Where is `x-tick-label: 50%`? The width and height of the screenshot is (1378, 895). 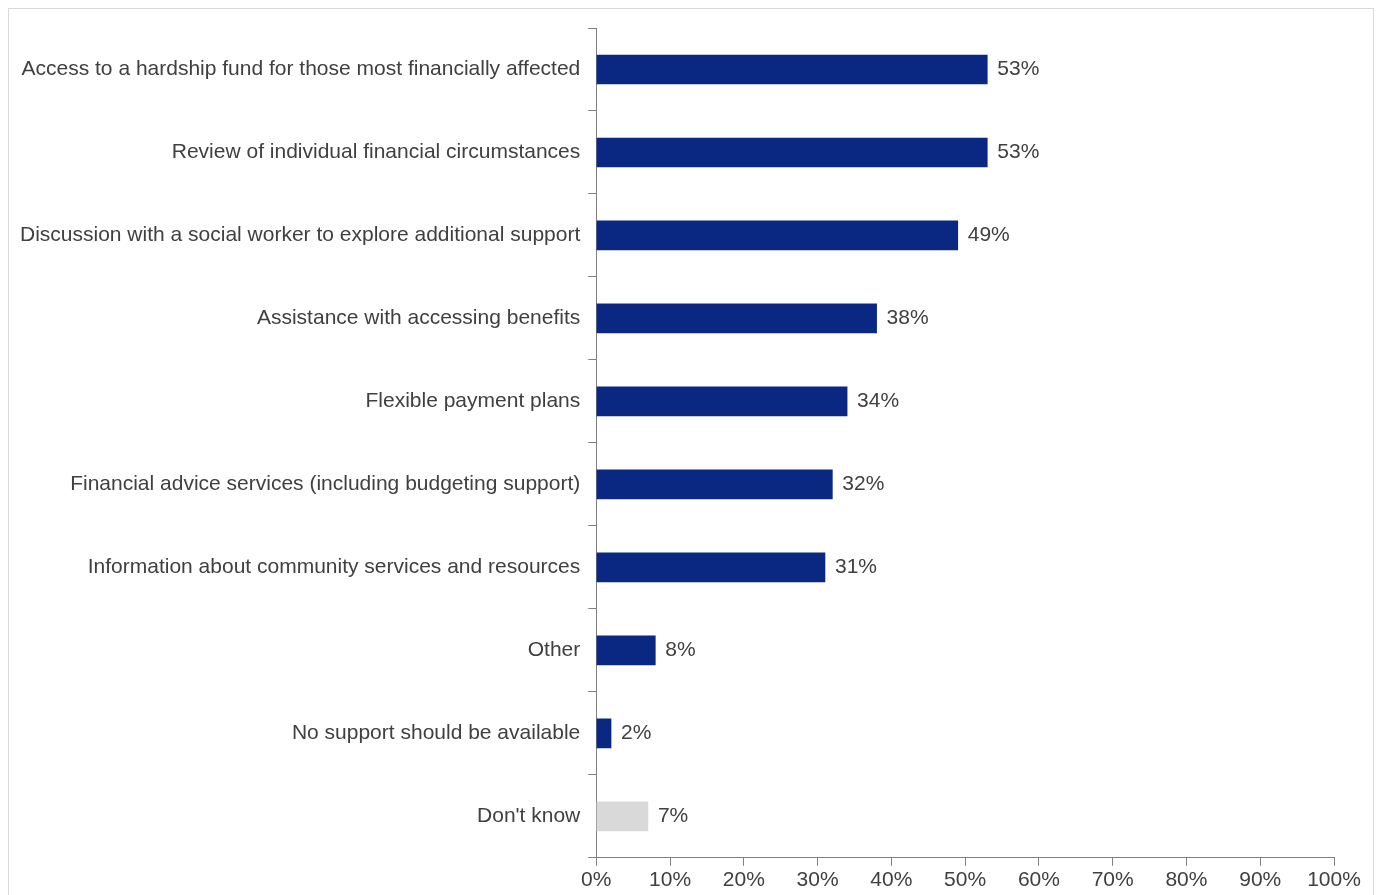
x-tick-label: 50% is located at coordinates (965, 879).